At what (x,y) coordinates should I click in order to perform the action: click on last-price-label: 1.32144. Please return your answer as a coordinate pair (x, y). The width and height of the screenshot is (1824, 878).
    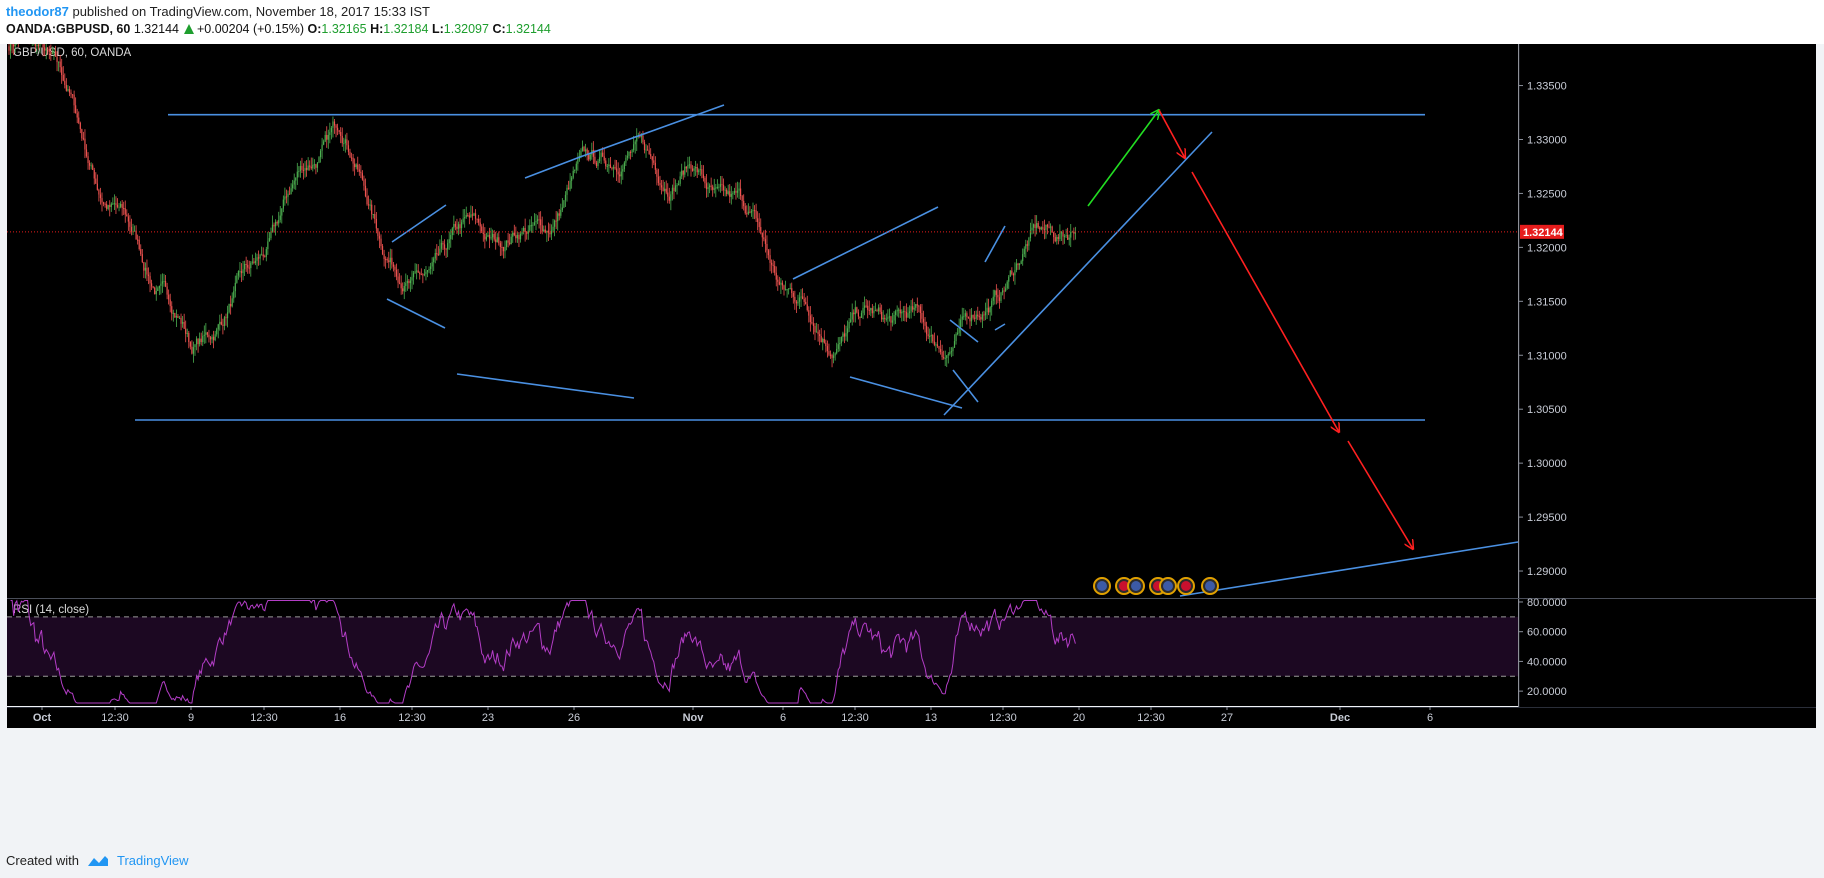
    Looking at the image, I should click on (1543, 233).